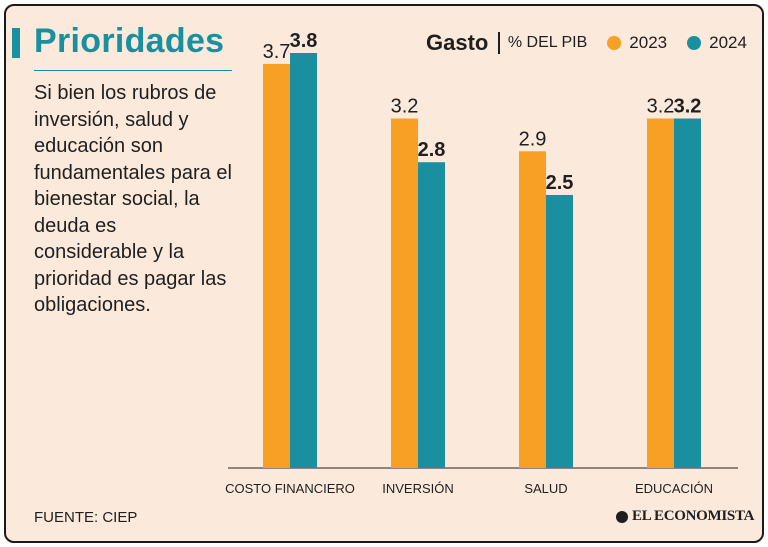  I want to click on bar-2024-costo-financiero, so click(303, 260).